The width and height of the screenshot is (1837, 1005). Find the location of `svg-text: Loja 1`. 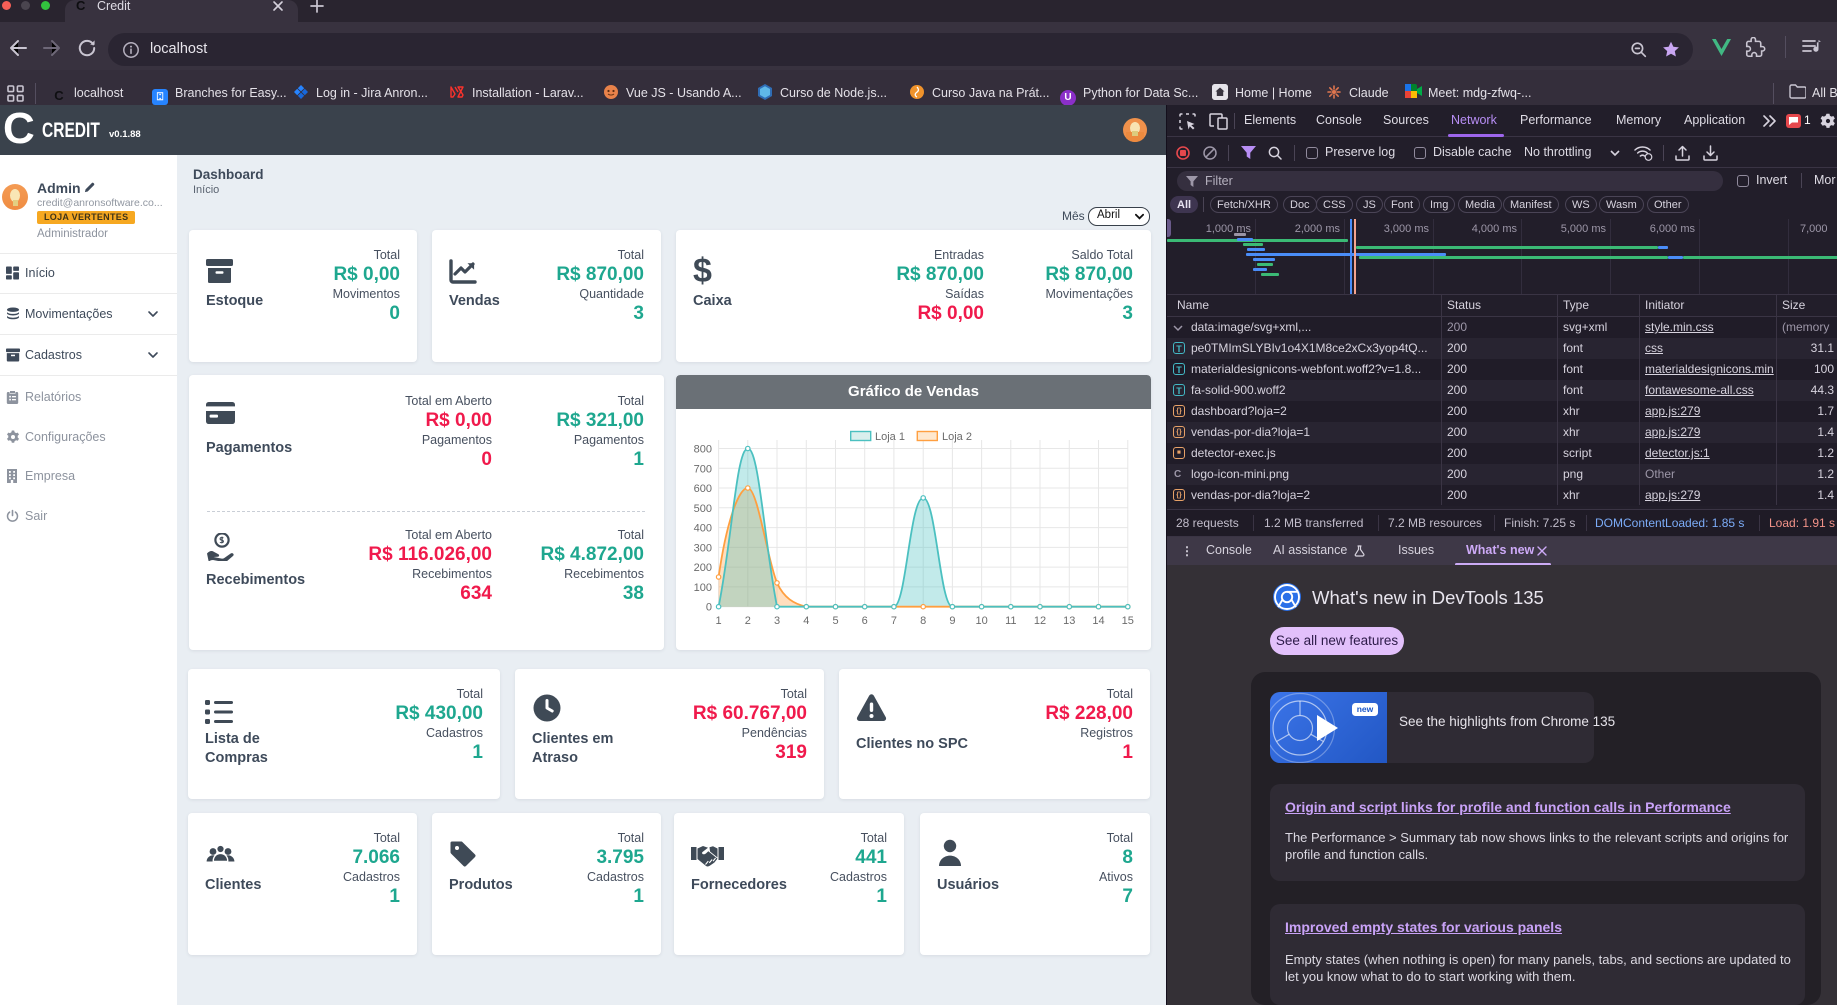

svg-text: Loja 1 is located at coordinates (890, 437).